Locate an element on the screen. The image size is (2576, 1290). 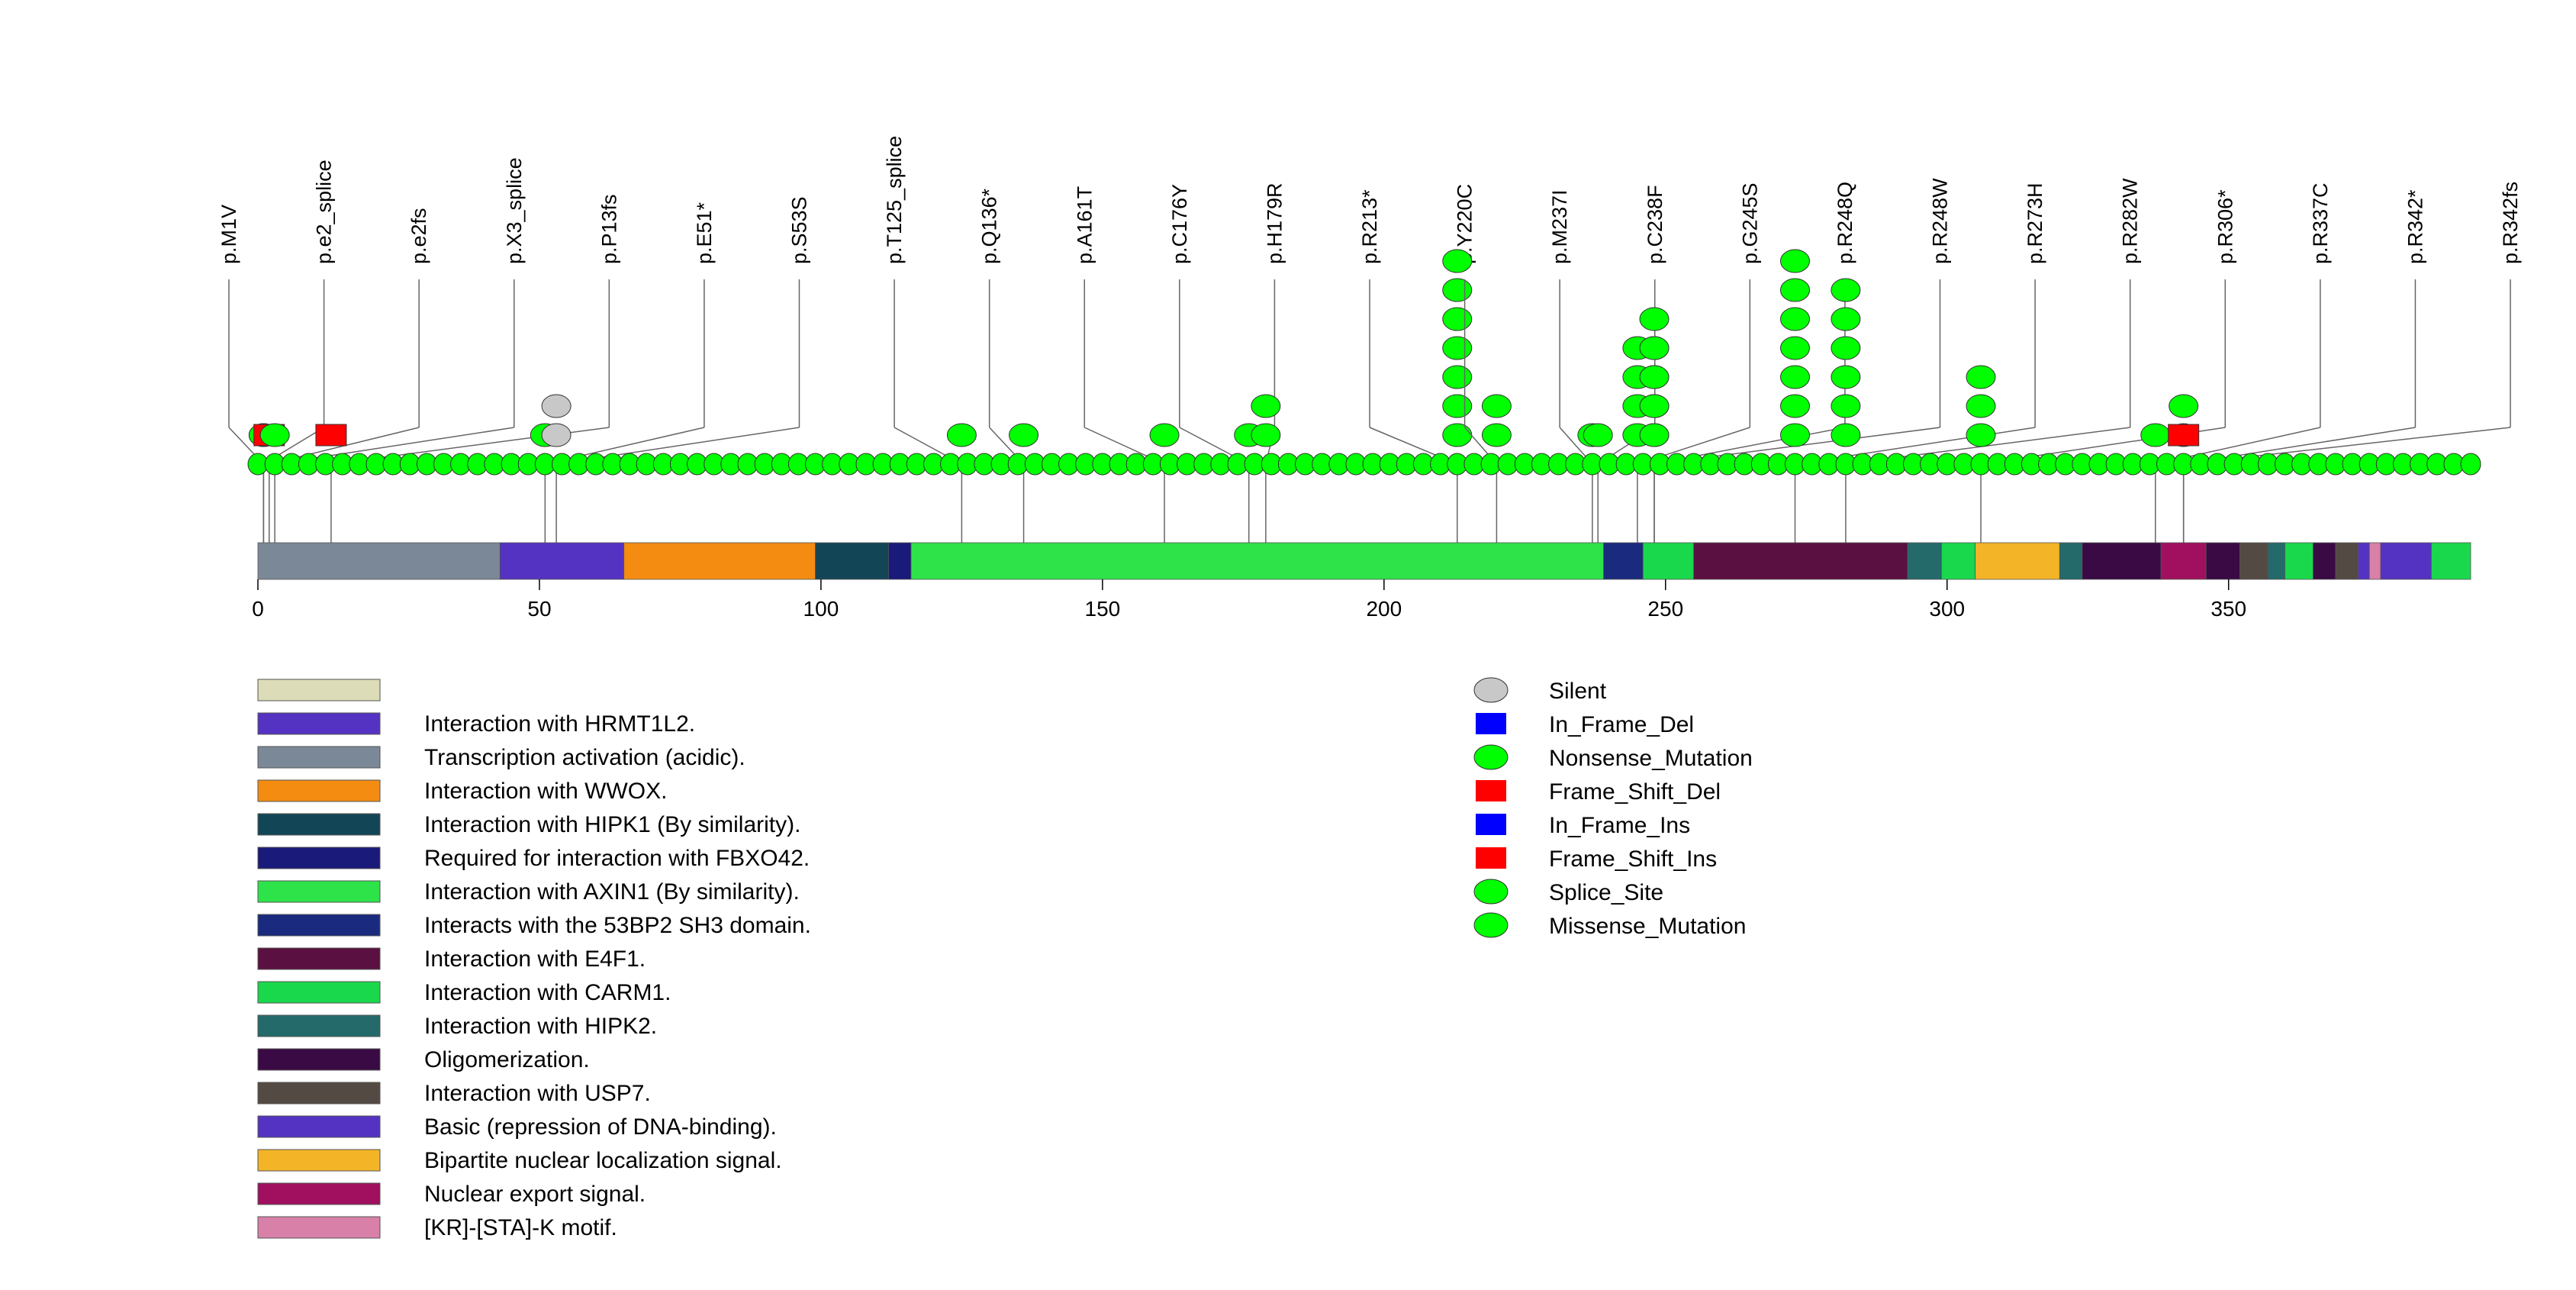
legend-label: Required for interaction with FBXO42. is located at coordinates (617, 859).